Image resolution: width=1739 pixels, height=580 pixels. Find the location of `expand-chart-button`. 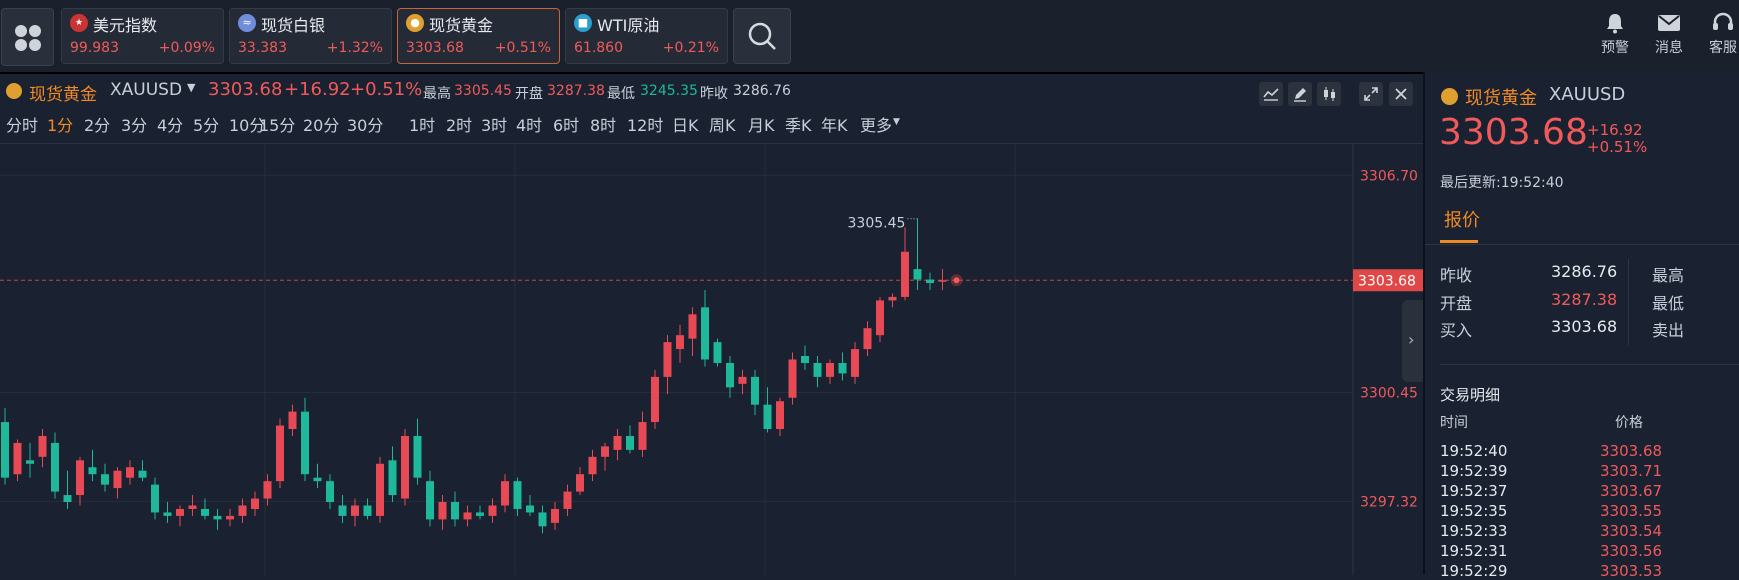

expand-chart-button is located at coordinates (1371, 94).